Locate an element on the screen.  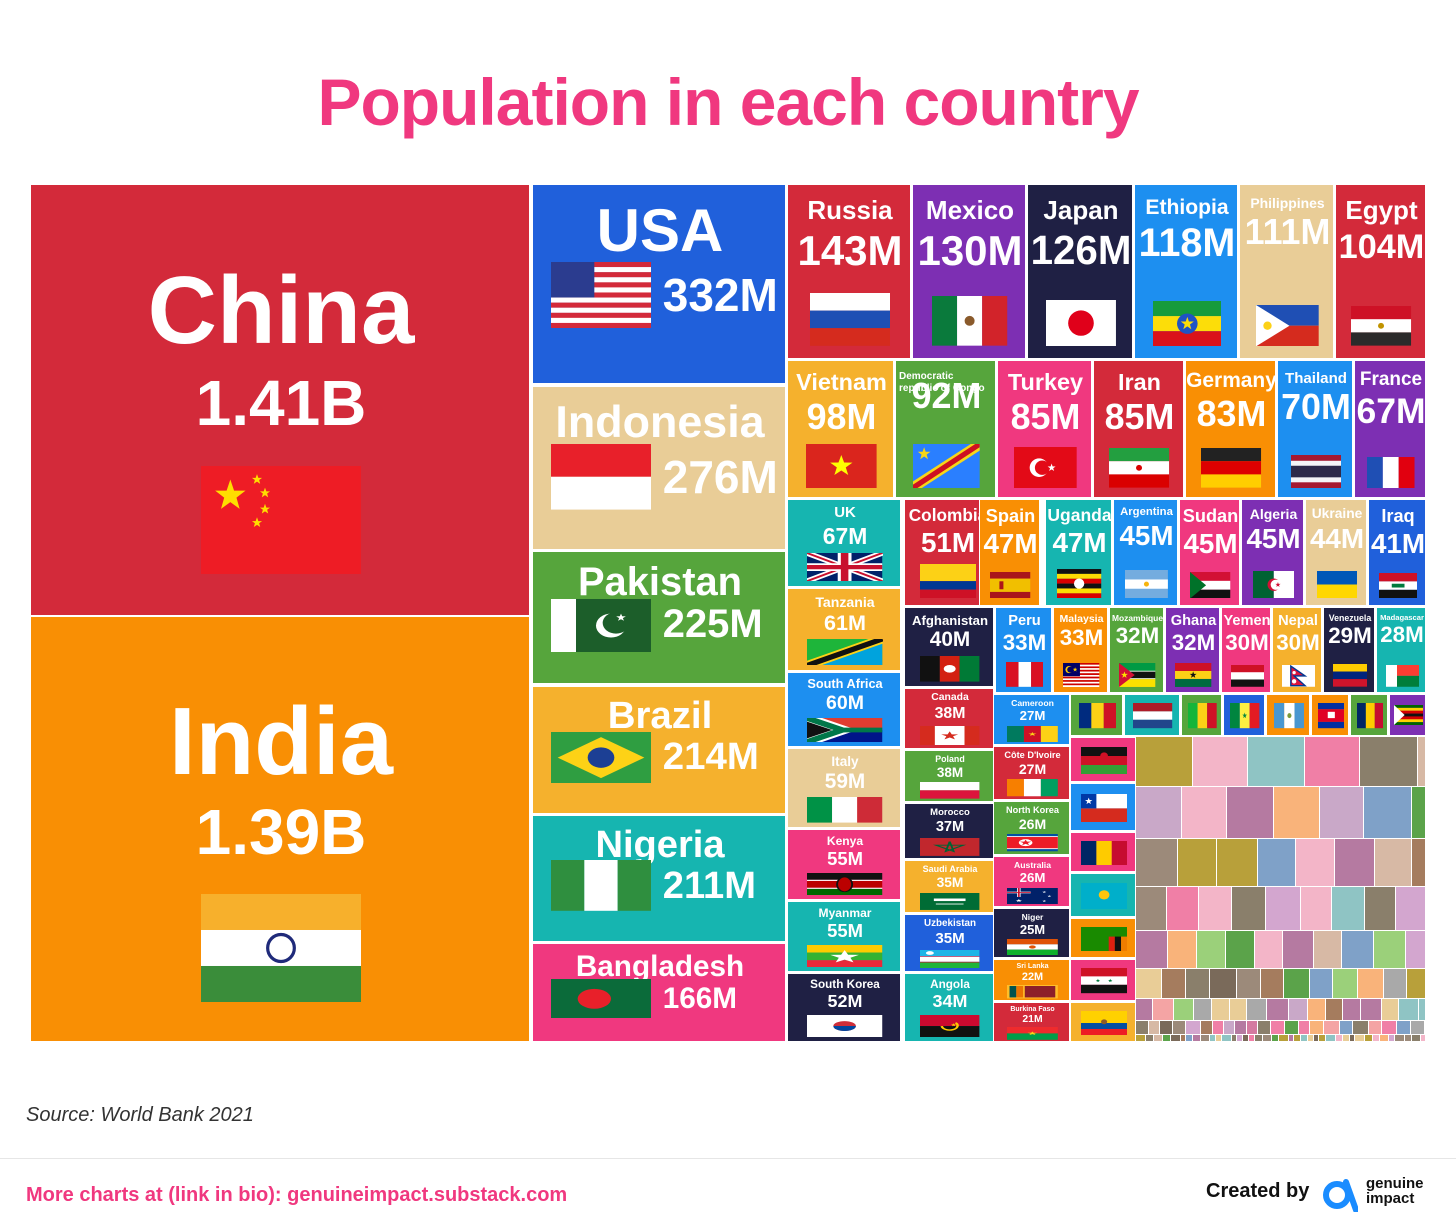
country-name: Iran is located at coordinates (1139, 381).